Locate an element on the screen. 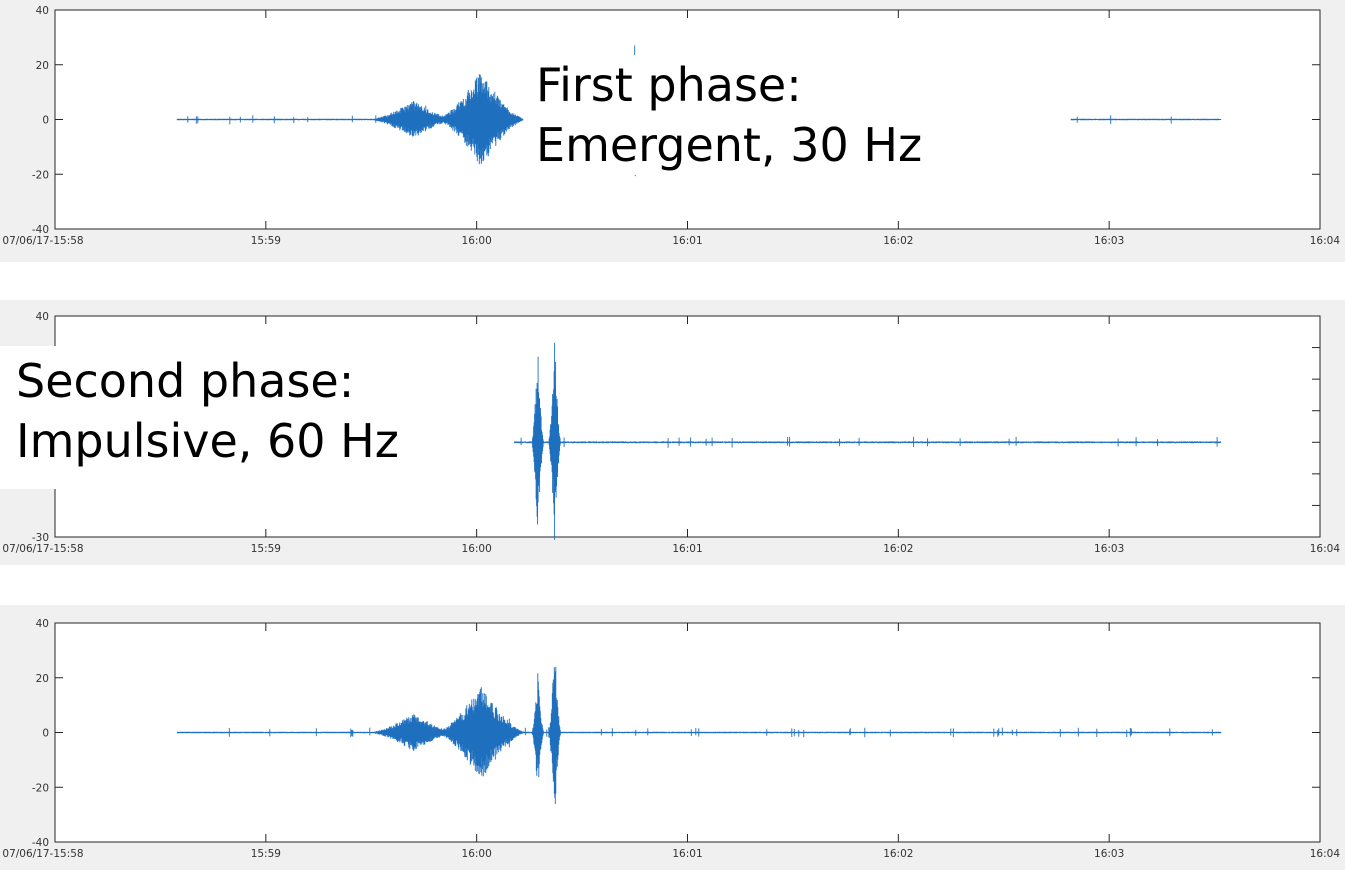 The height and width of the screenshot is (870, 1345). first-phase-annotation: First phase: Emergent, 30 Hz is located at coordinates (729, 115).